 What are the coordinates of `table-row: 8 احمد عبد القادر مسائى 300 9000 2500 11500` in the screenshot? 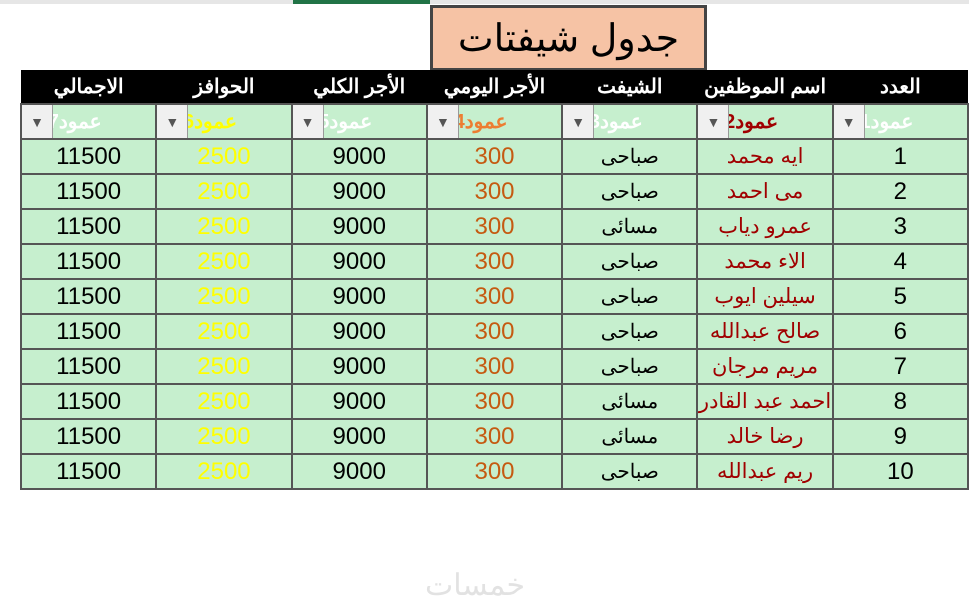 It's located at (494, 401).